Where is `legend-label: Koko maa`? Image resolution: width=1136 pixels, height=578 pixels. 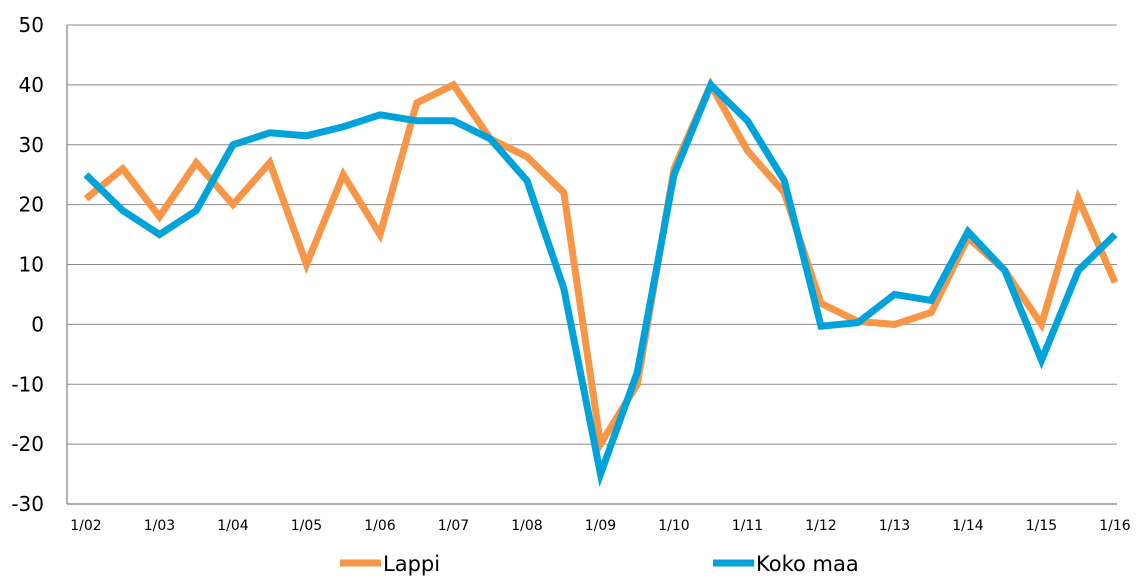
legend-label: Koko maa is located at coordinates (807, 564).